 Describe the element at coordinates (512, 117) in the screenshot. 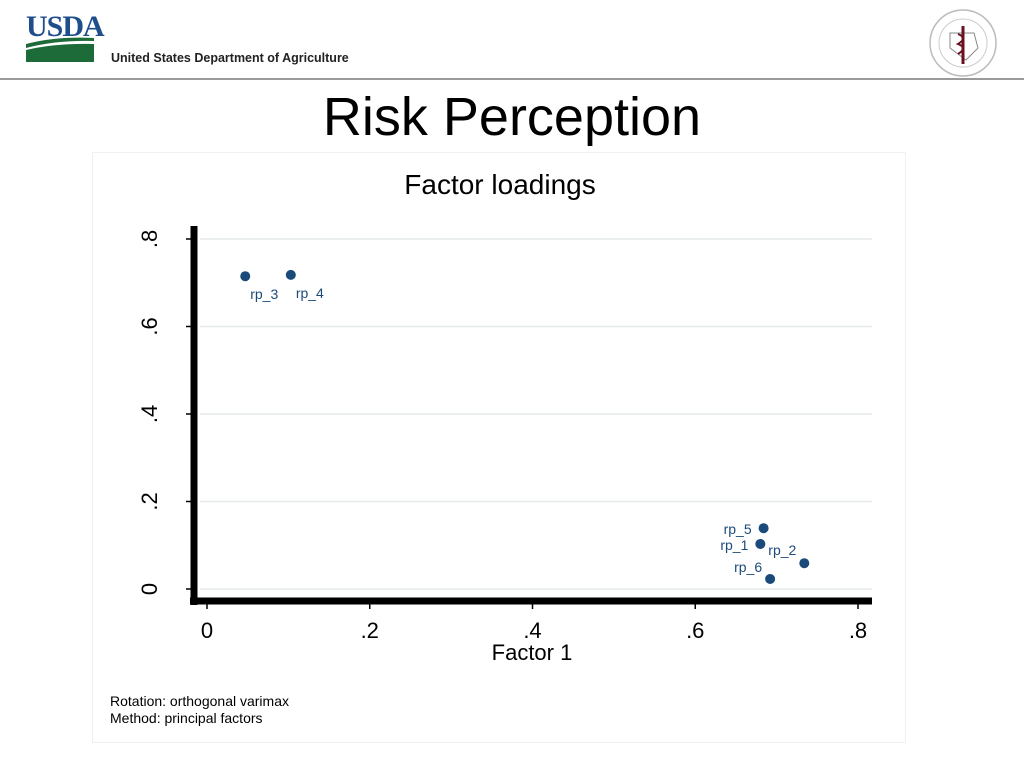

I see `slide-title: Risk Perception` at that location.